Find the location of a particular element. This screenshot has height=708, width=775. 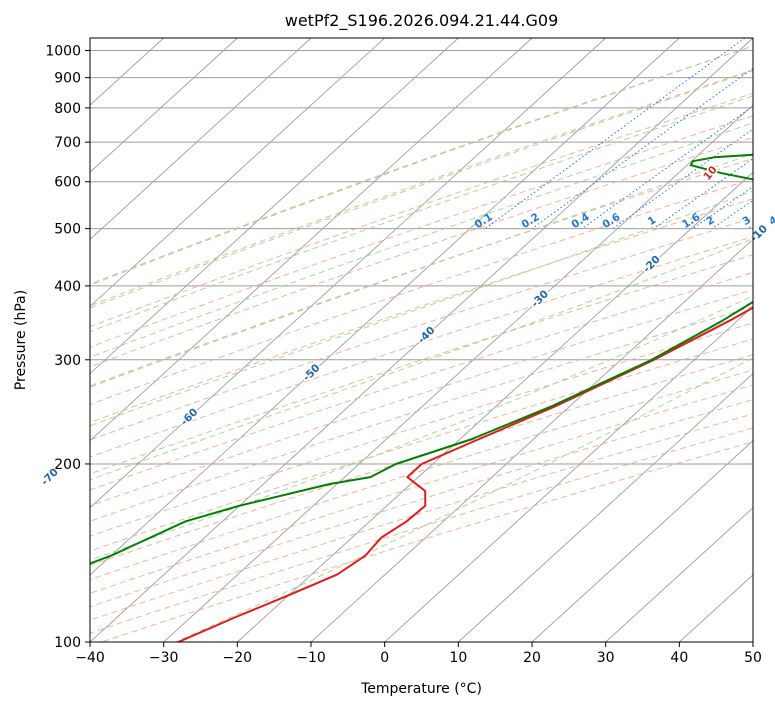

x-tick-label: 10 is located at coordinates (458, 658).